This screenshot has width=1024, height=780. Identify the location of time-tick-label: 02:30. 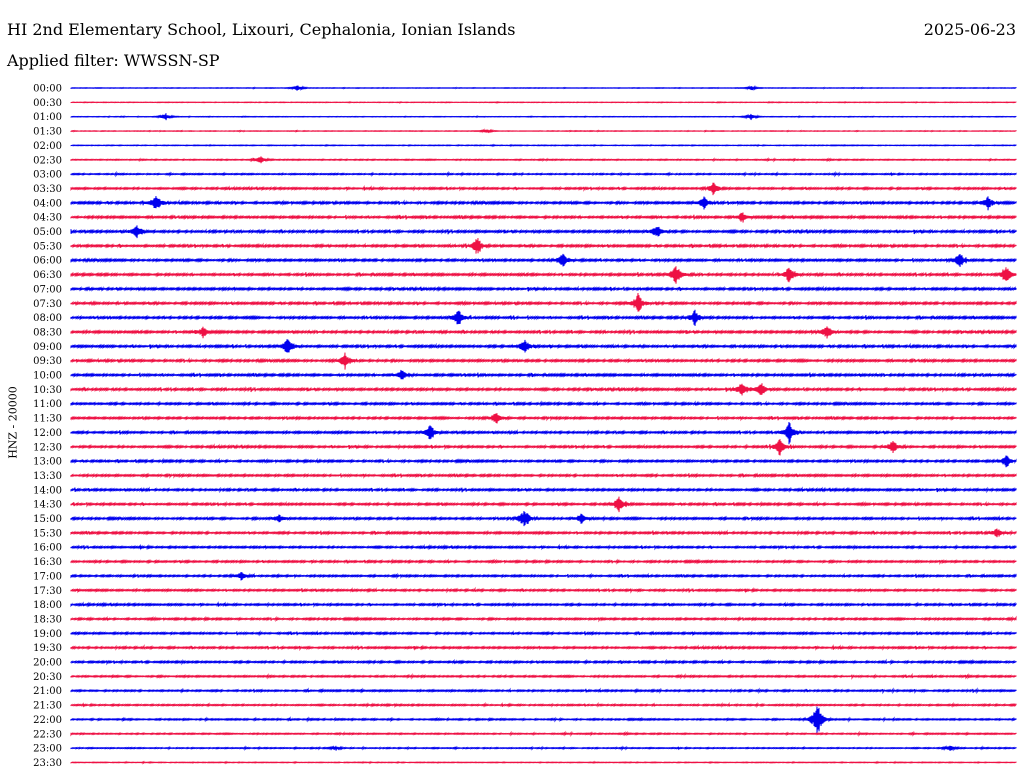
(47, 160).